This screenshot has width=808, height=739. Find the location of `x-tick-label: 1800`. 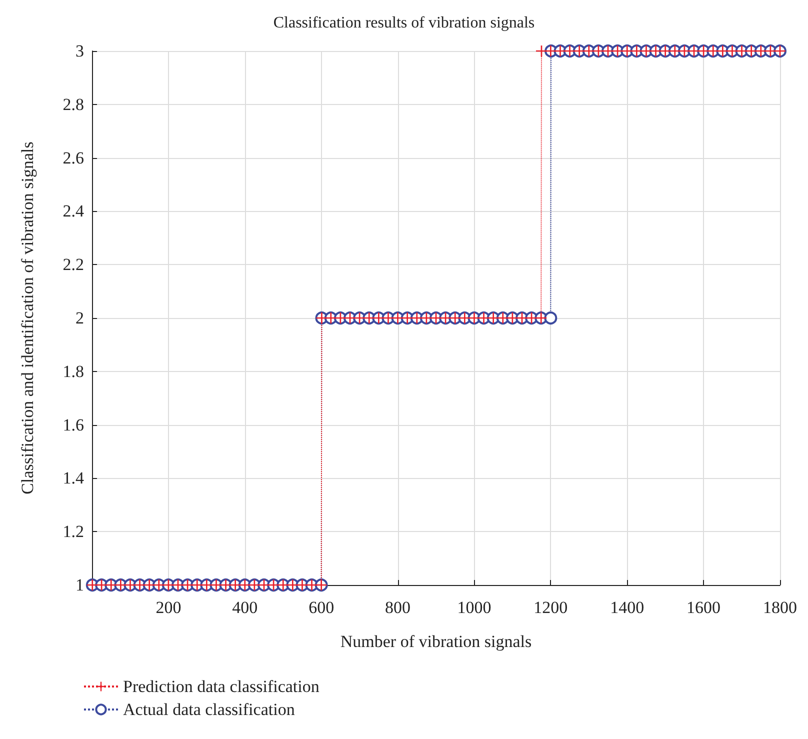

x-tick-label: 1800 is located at coordinates (780, 607).